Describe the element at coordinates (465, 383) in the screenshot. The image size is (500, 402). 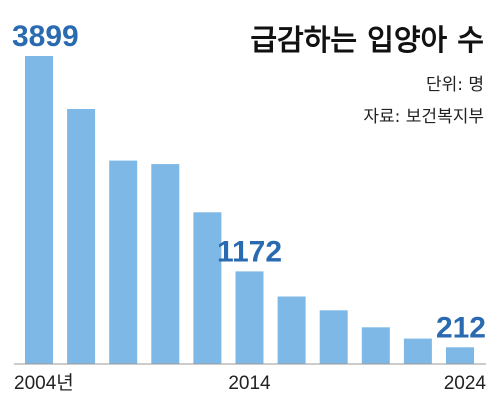
I see `x-tick-label: 2024` at that location.